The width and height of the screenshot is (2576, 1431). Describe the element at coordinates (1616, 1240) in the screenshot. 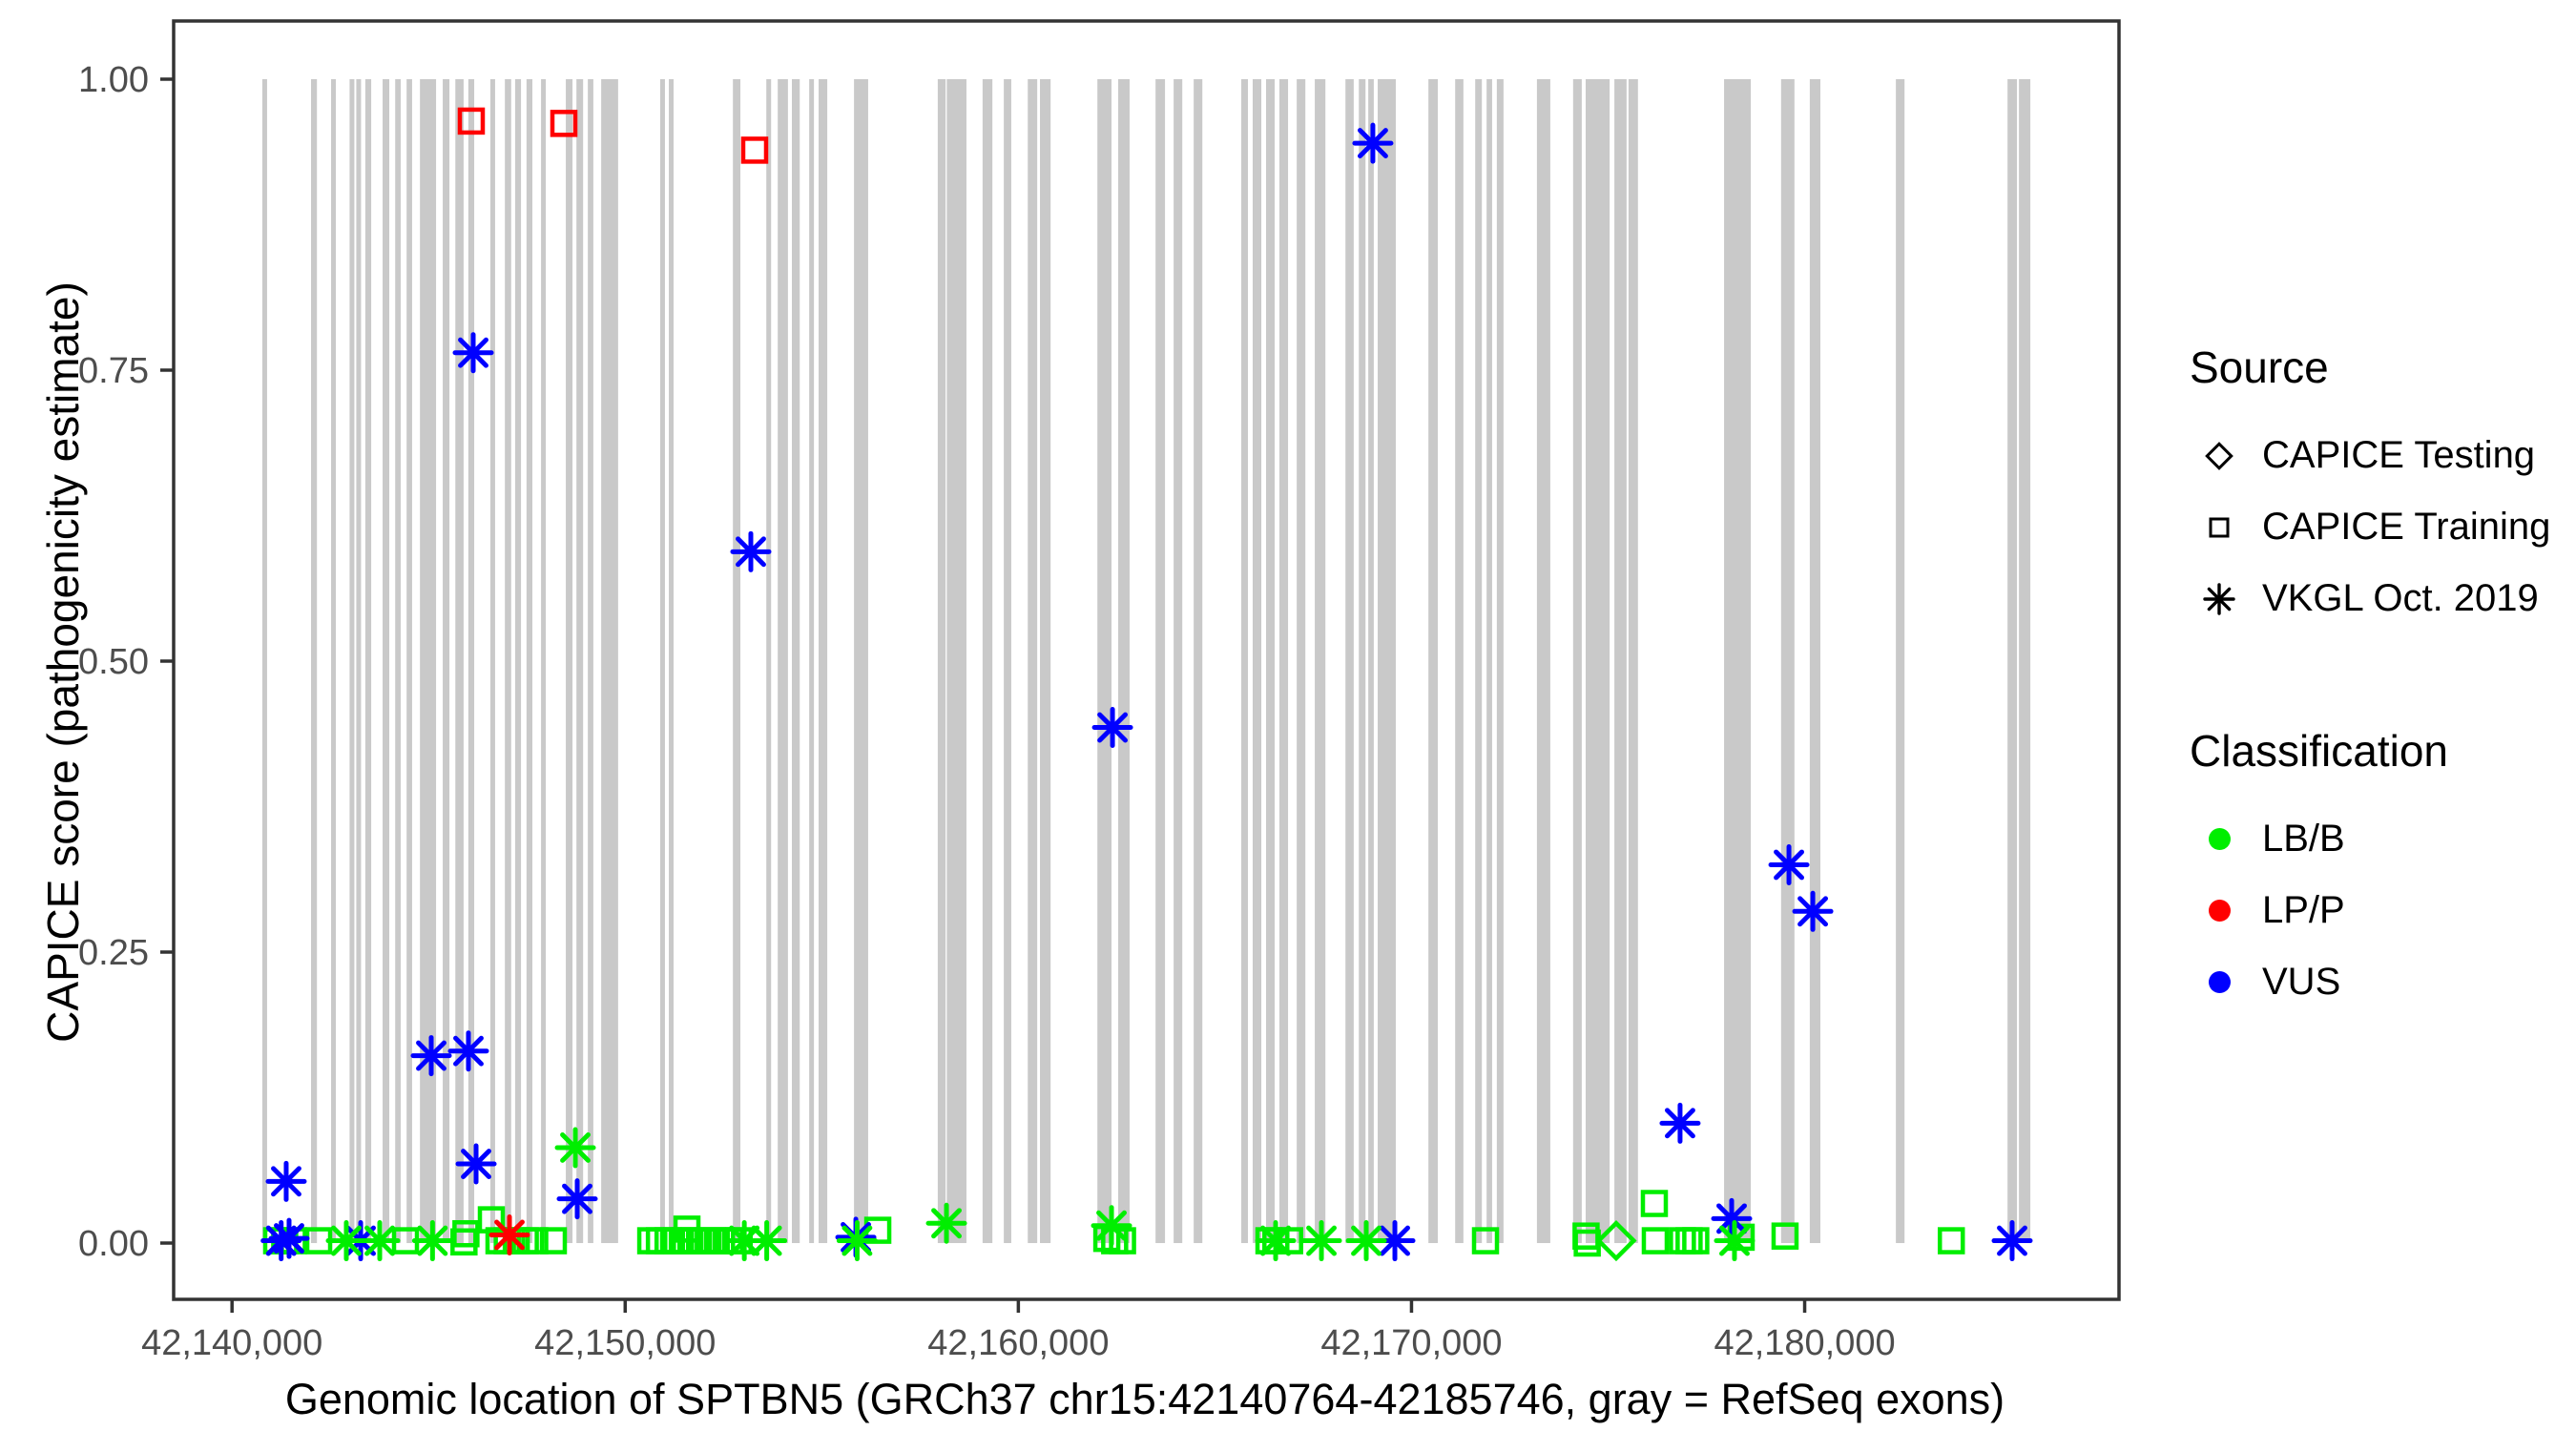

I see `data-point-diamond` at that location.